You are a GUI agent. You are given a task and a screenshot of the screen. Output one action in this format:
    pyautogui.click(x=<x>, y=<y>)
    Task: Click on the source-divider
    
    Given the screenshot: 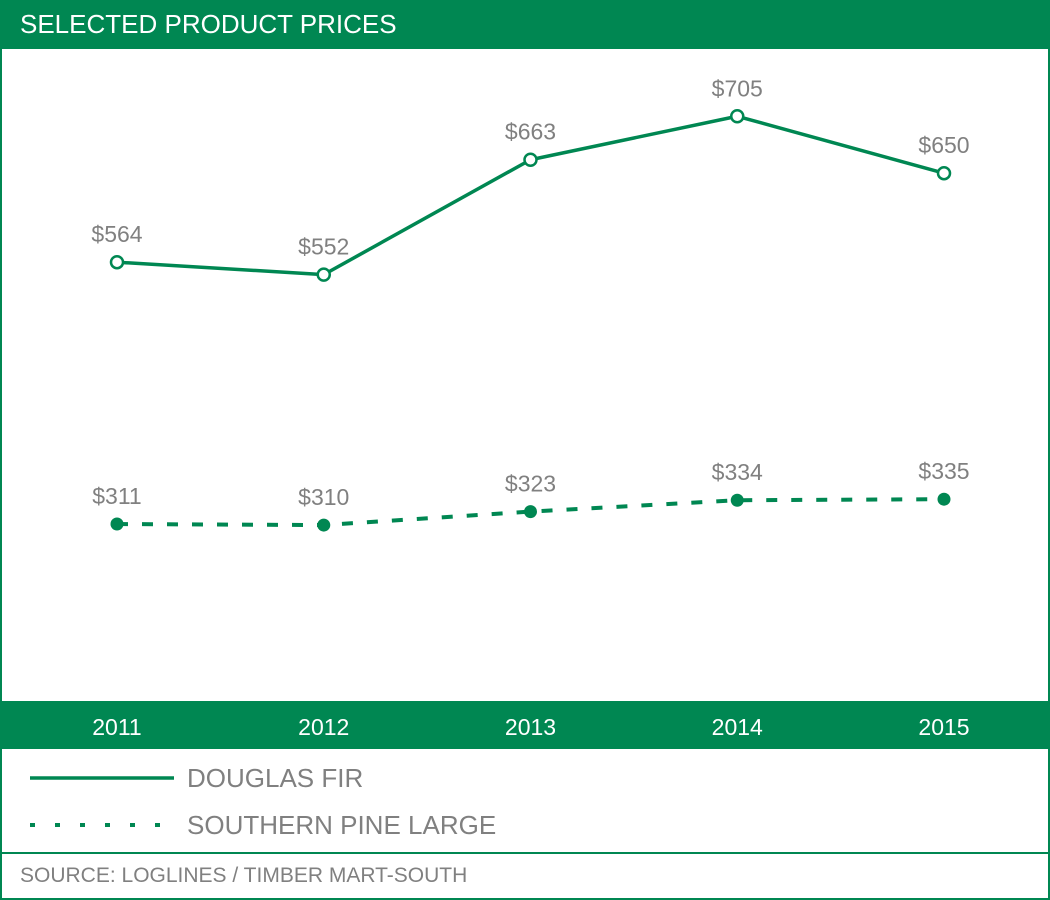 What is the action you would take?
    pyautogui.click(x=525, y=853)
    